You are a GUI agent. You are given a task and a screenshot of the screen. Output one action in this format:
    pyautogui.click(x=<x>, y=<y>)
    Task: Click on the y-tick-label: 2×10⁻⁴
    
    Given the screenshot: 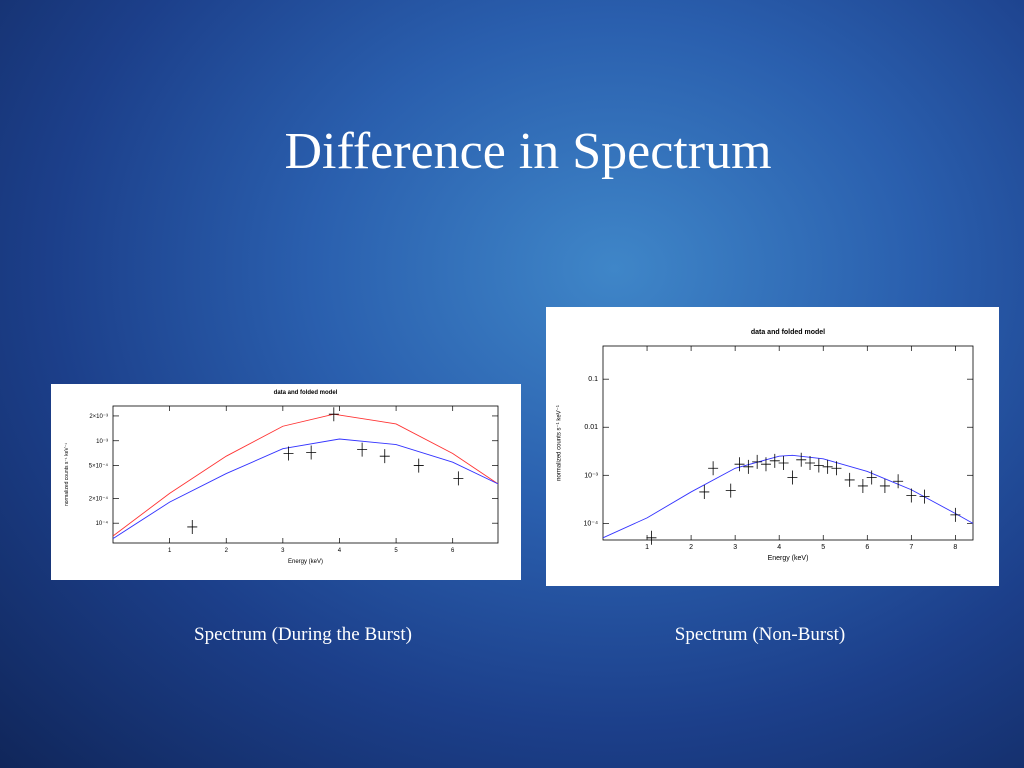 What is the action you would take?
    pyautogui.click(x=99, y=498)
    